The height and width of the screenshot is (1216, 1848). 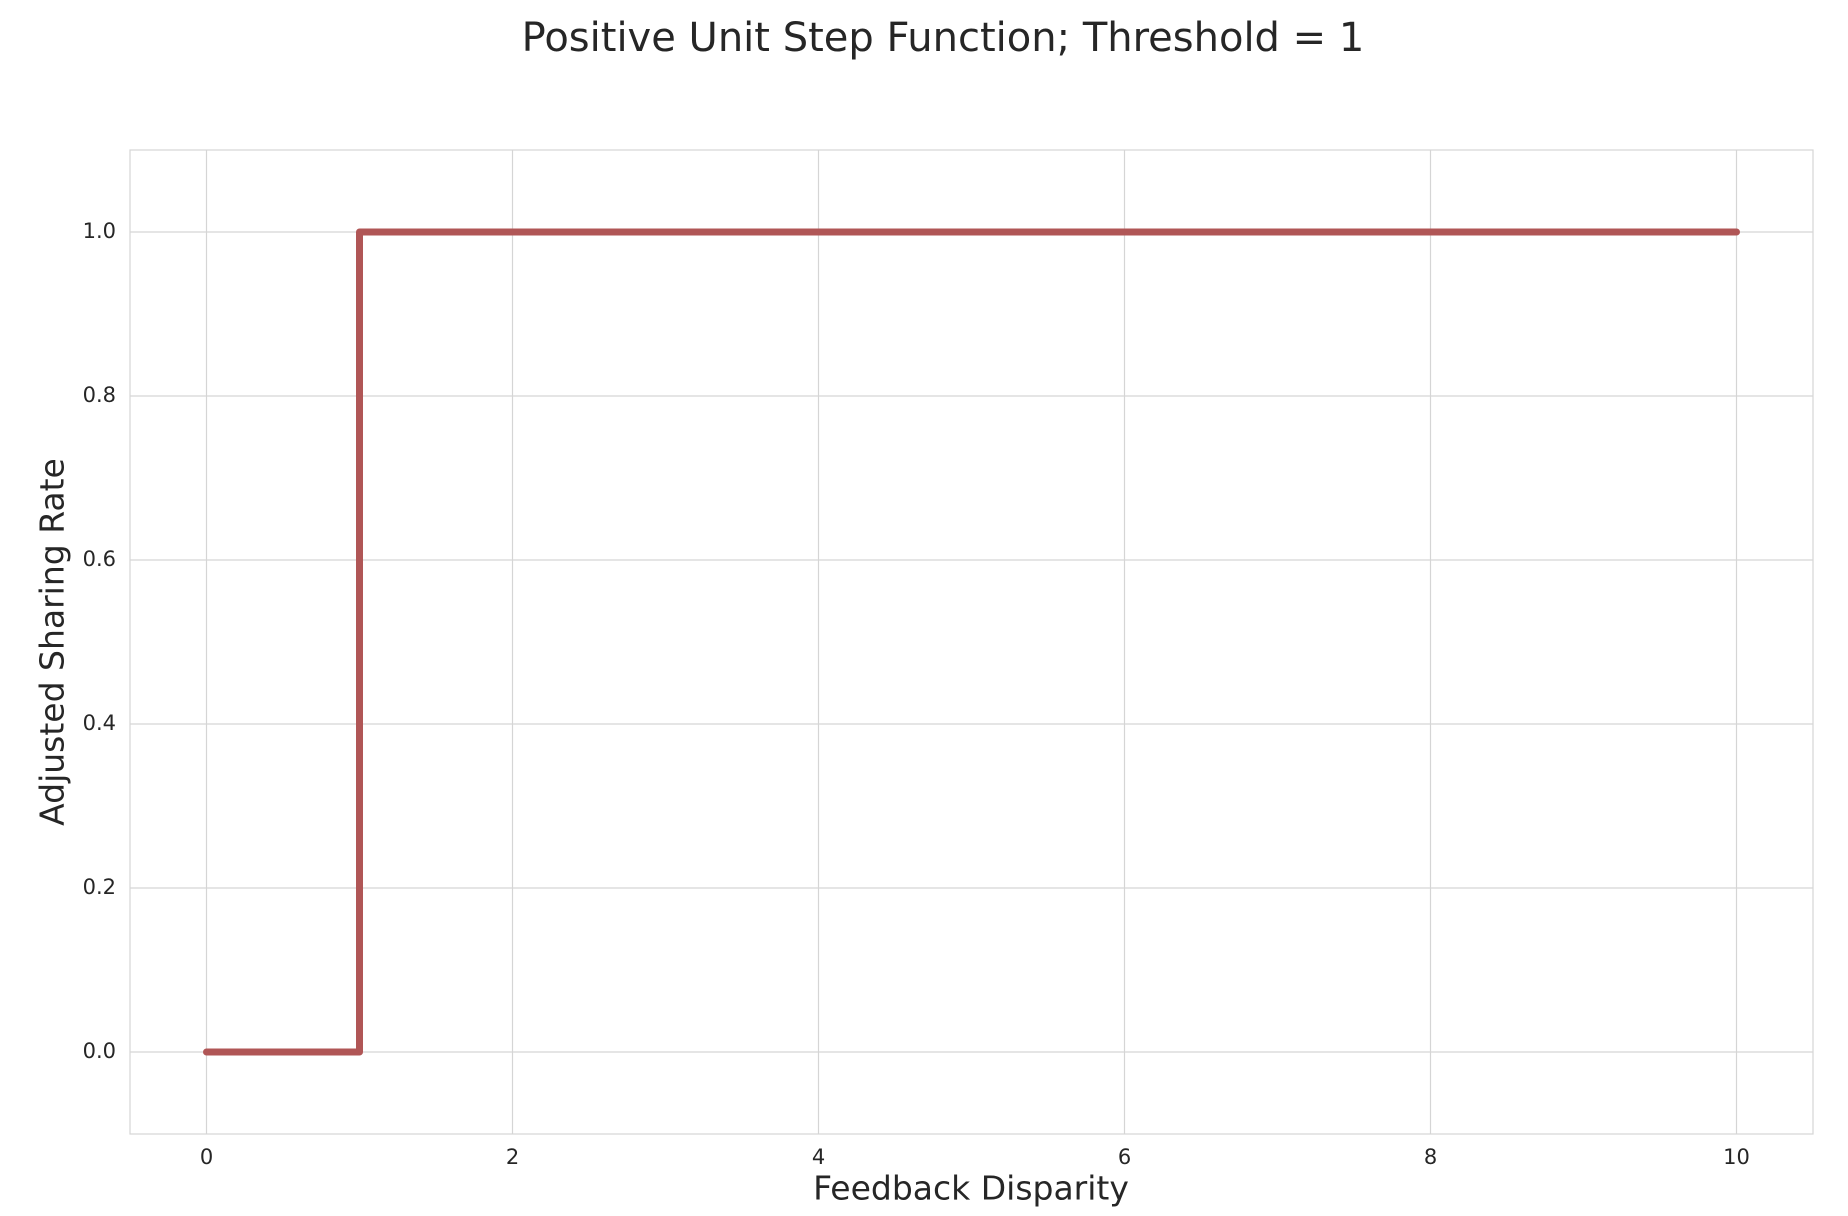 What do you see at coordinates (52, 642) in the screenshot?
I see `y-axis-label: Adjusted Sharing Rate` at bounding box center [52, 642].